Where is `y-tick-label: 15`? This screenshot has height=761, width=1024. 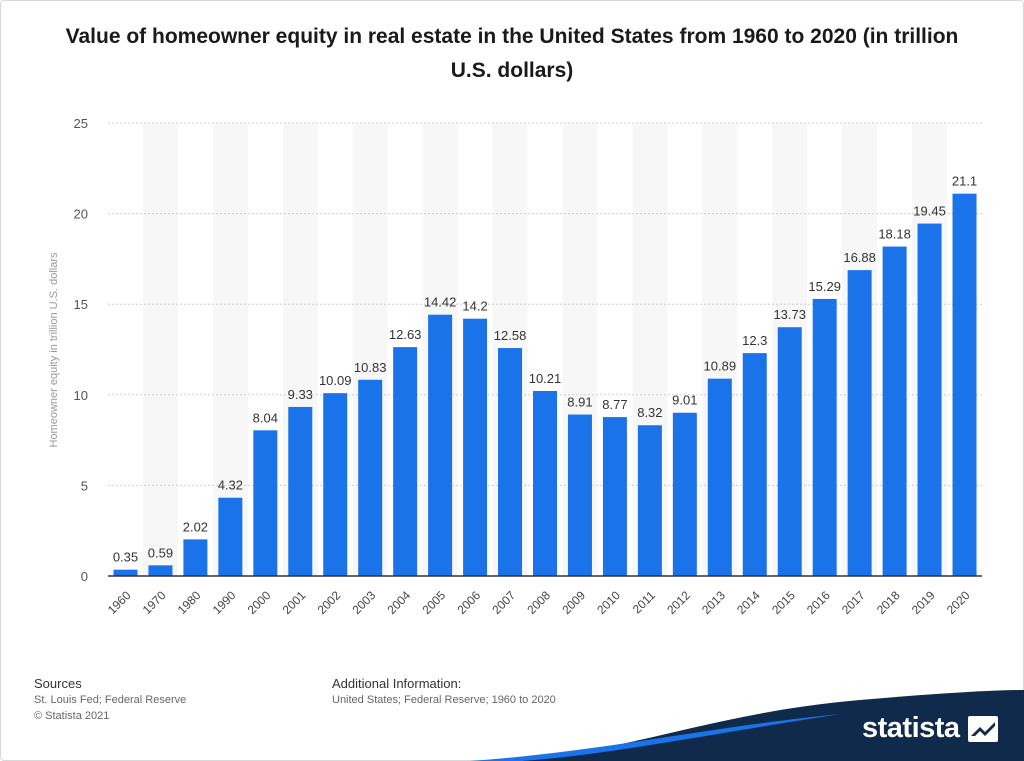
y-tick-label: 15 is located at coordinates (81, 304).